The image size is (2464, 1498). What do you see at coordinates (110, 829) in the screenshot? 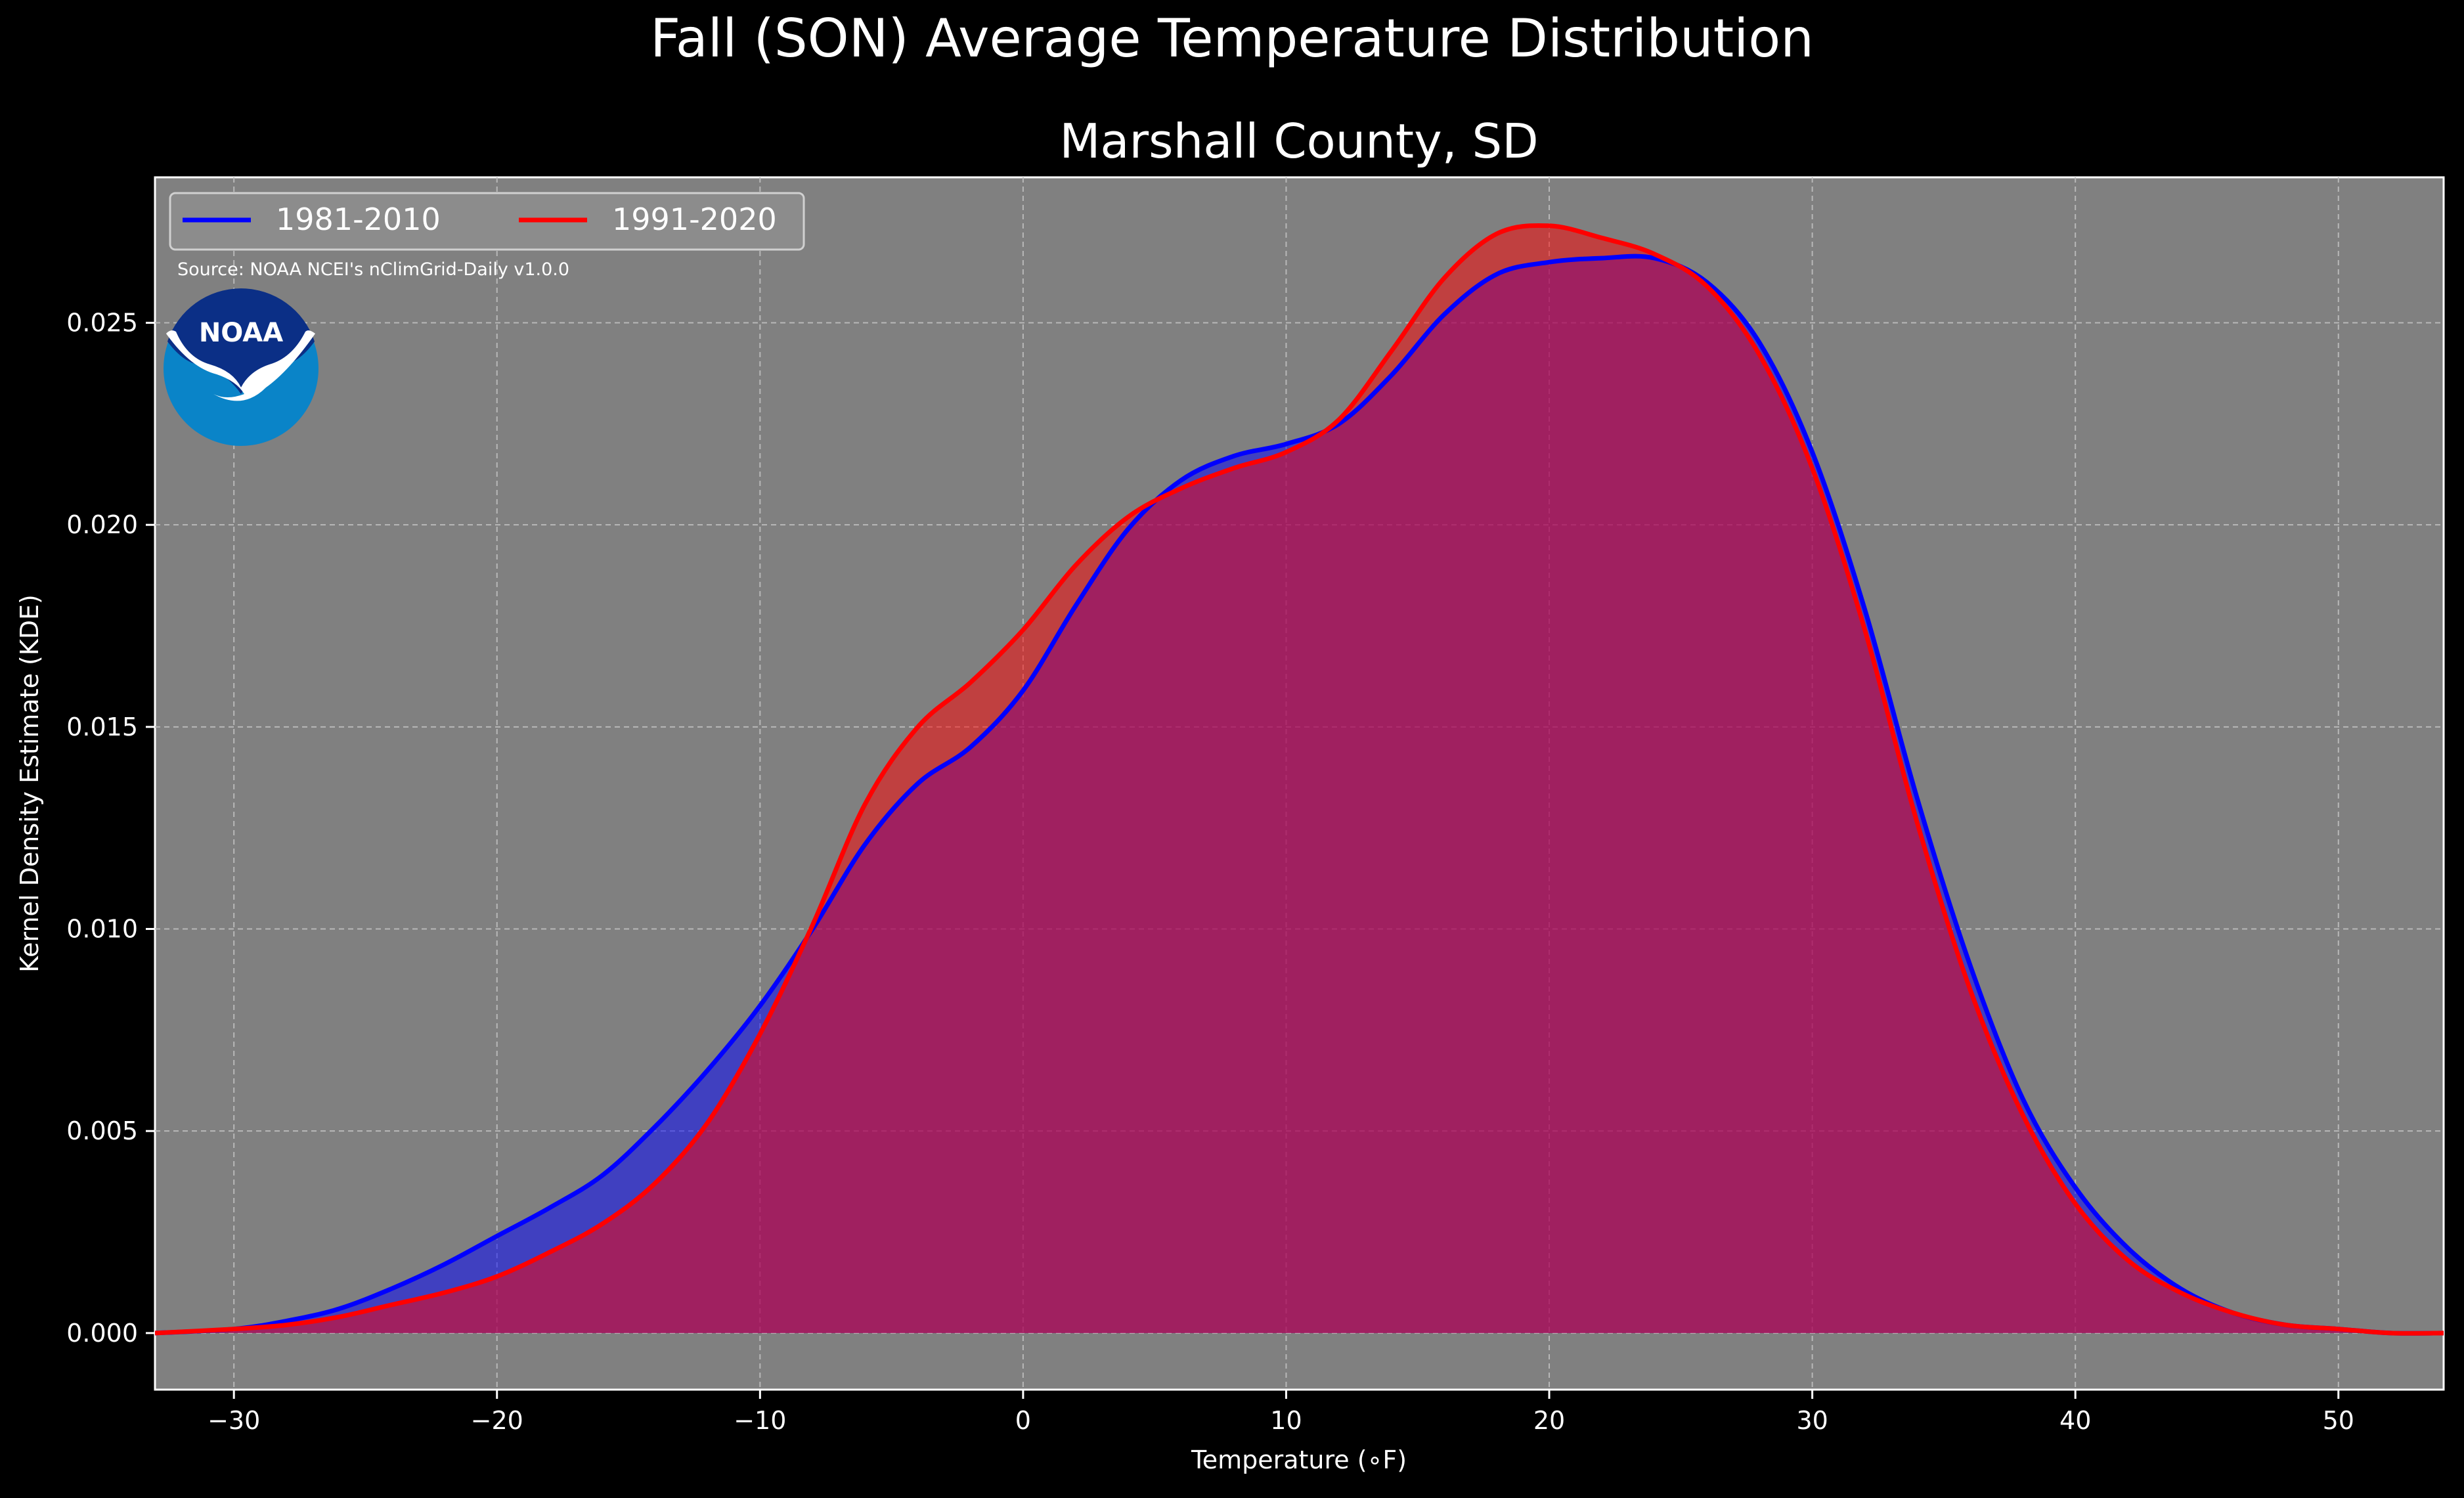
I see `y-axis-ticks: 0.000 0.005 0.010 0.015 0.020 0.025` at bounding box center [110, 829].